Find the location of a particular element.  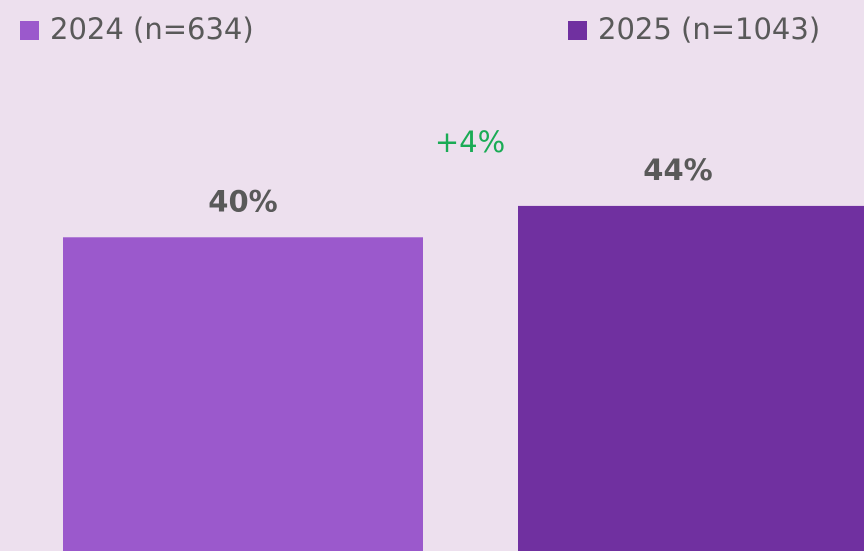

value-label: 40% is located at coordinates (242, 201).